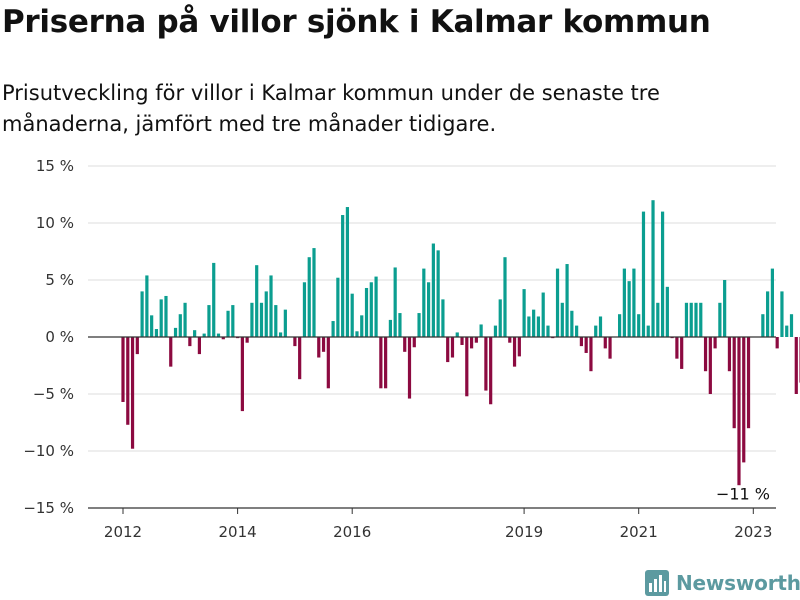 The height and width of the screenshot is (600, 800). I want to click on y-tick-label: 10 %, so click(55, 223).